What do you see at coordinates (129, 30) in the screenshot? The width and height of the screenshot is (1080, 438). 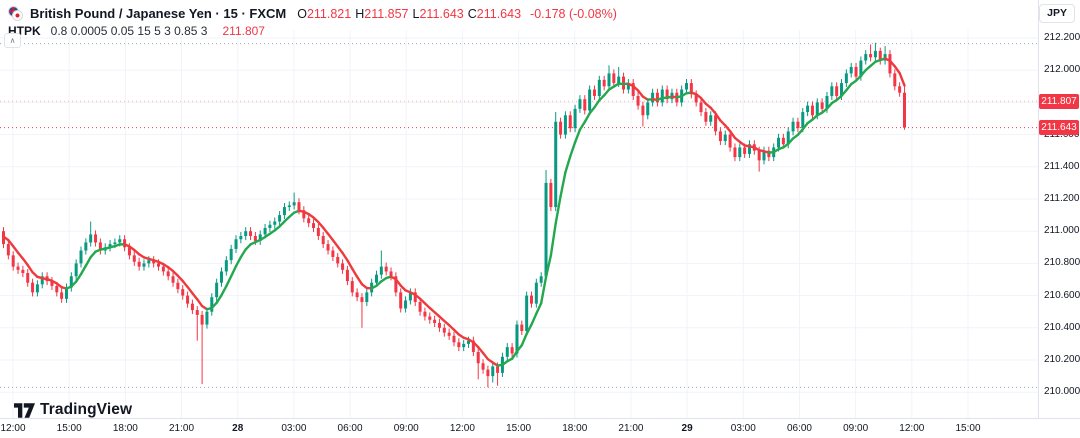 I see `indicator-params: 0.8 0.0005 0.05 15 5 3 0.85 3` at bounding box center [129, 30].